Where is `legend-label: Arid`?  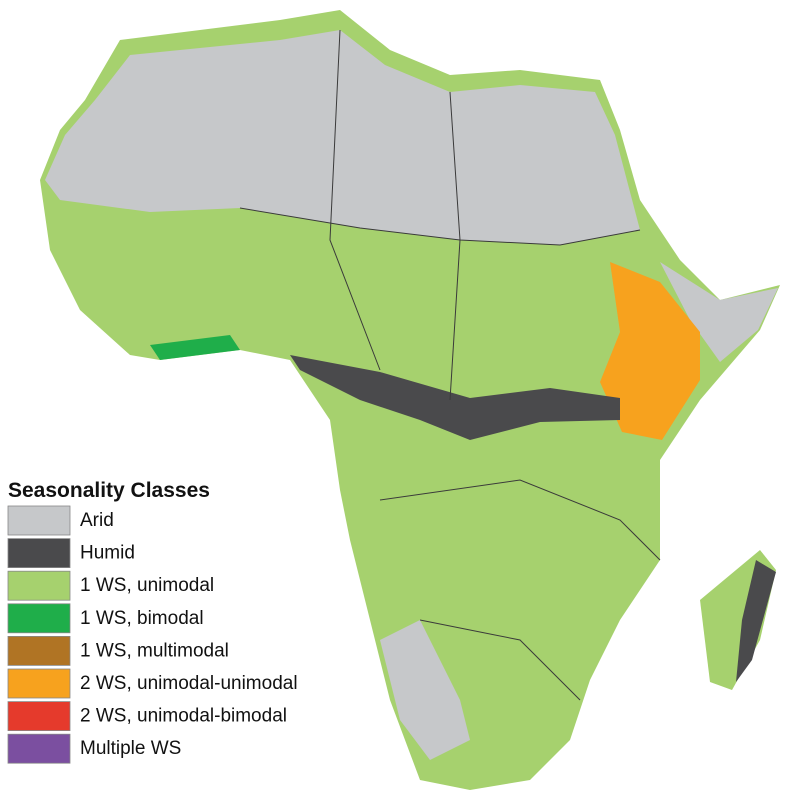
legend-label: Arid is located at coordinates (97, 520).